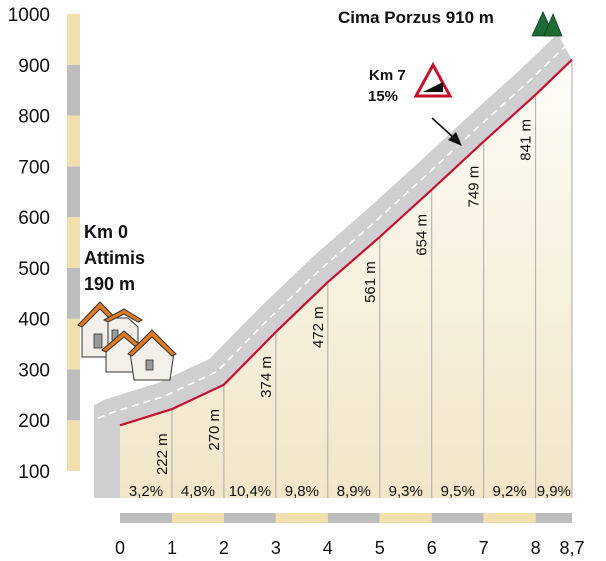  I want to click on x-tick-label: 7, so click(484, 548).